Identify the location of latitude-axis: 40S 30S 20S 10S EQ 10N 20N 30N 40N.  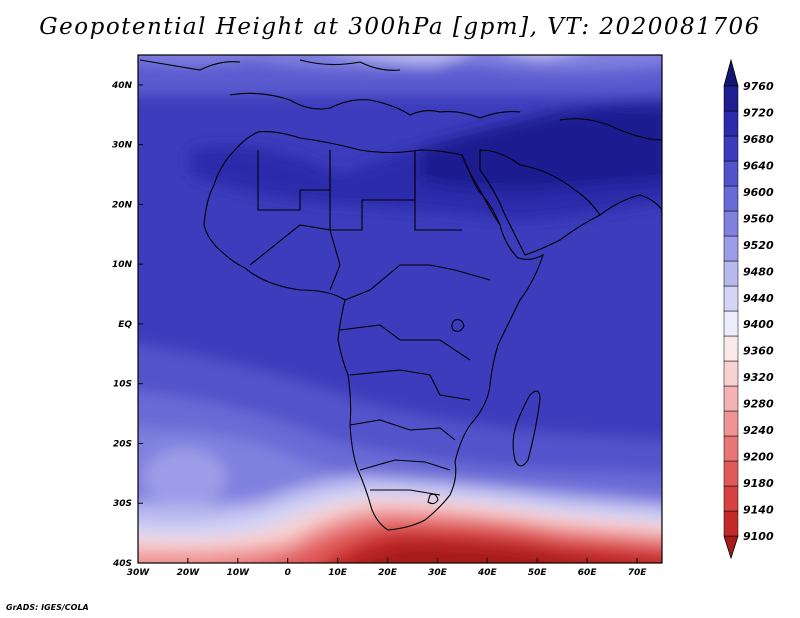
(127, 325).